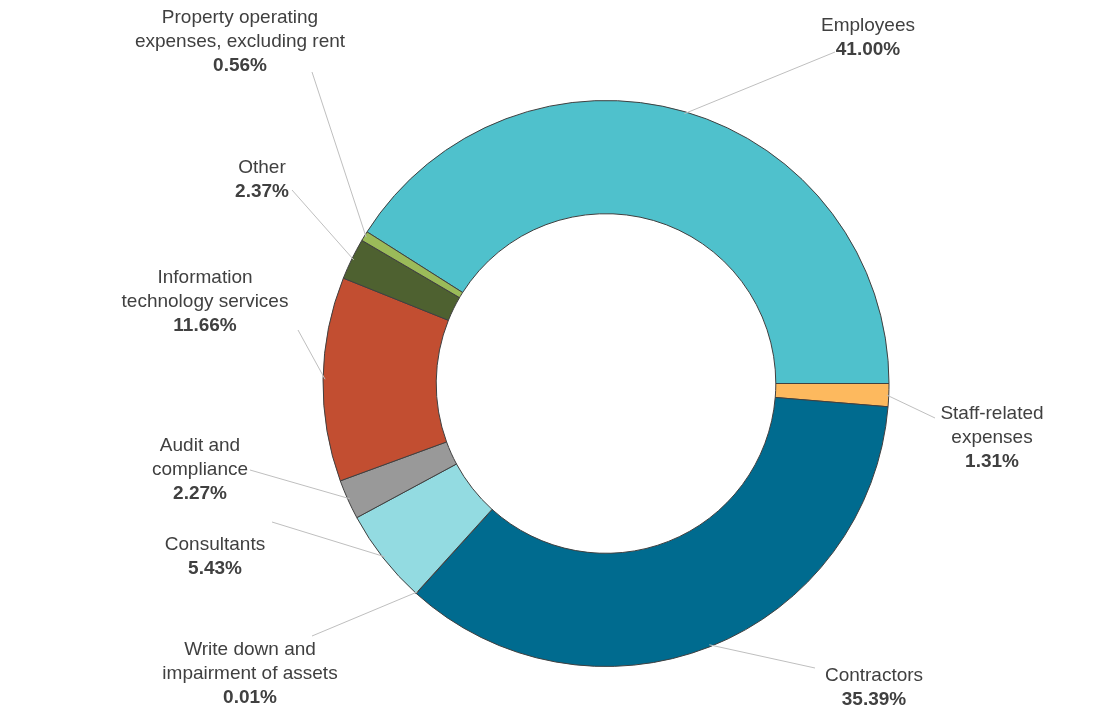 This screenshot has height=725, width=1093. I want to click on slice-label: Write down and impairment of assets, so click(250, 660).